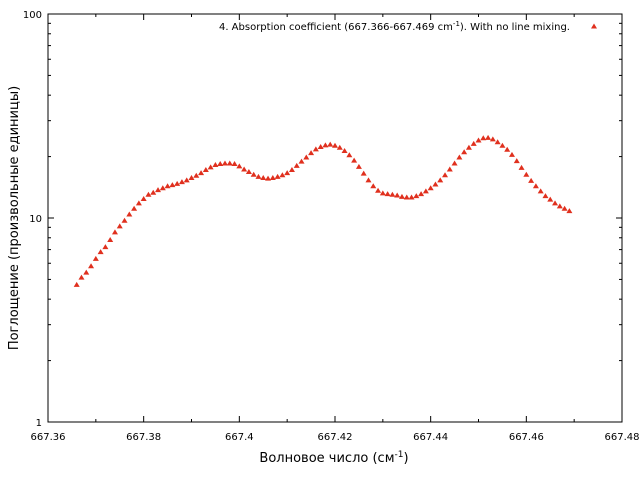  What do you see at coordinates (622, 437) in the screenshot?
I see `x-tick-label: 667.48` at bounding box center [622, 437].